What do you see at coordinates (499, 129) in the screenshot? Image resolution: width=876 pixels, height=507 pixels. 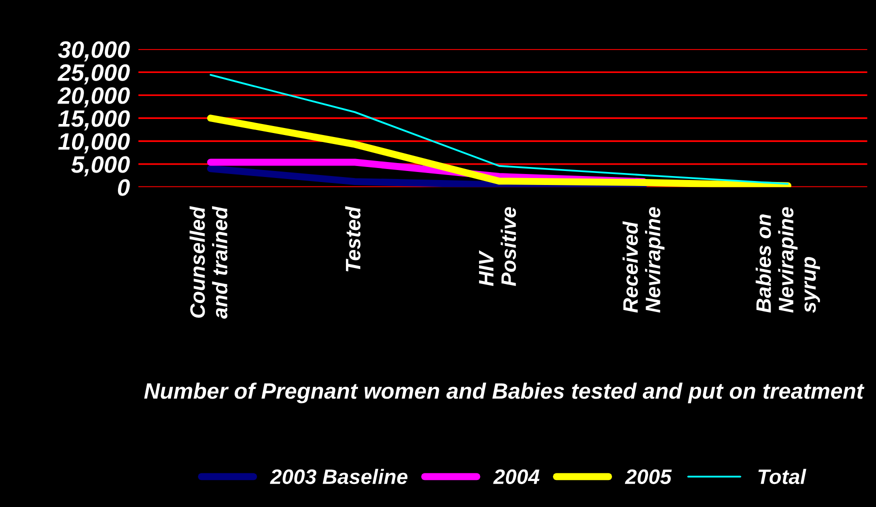 I see `line-series` at bounding box center [499, 129].